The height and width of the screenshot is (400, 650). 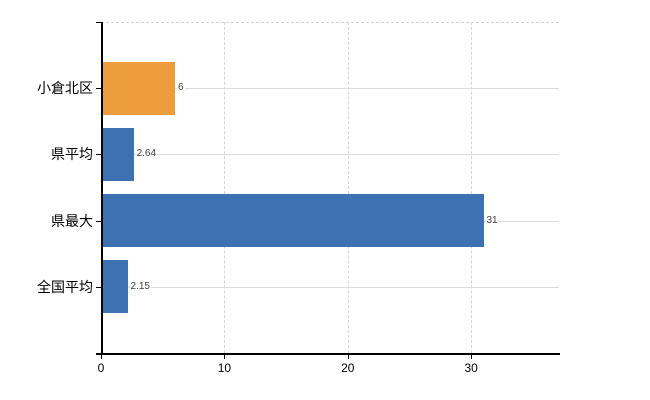 What do you see at coordinates (224, 368) in the screenshot?
I see `x-axis-tick-label: 10` at bounding box center [224, 368].